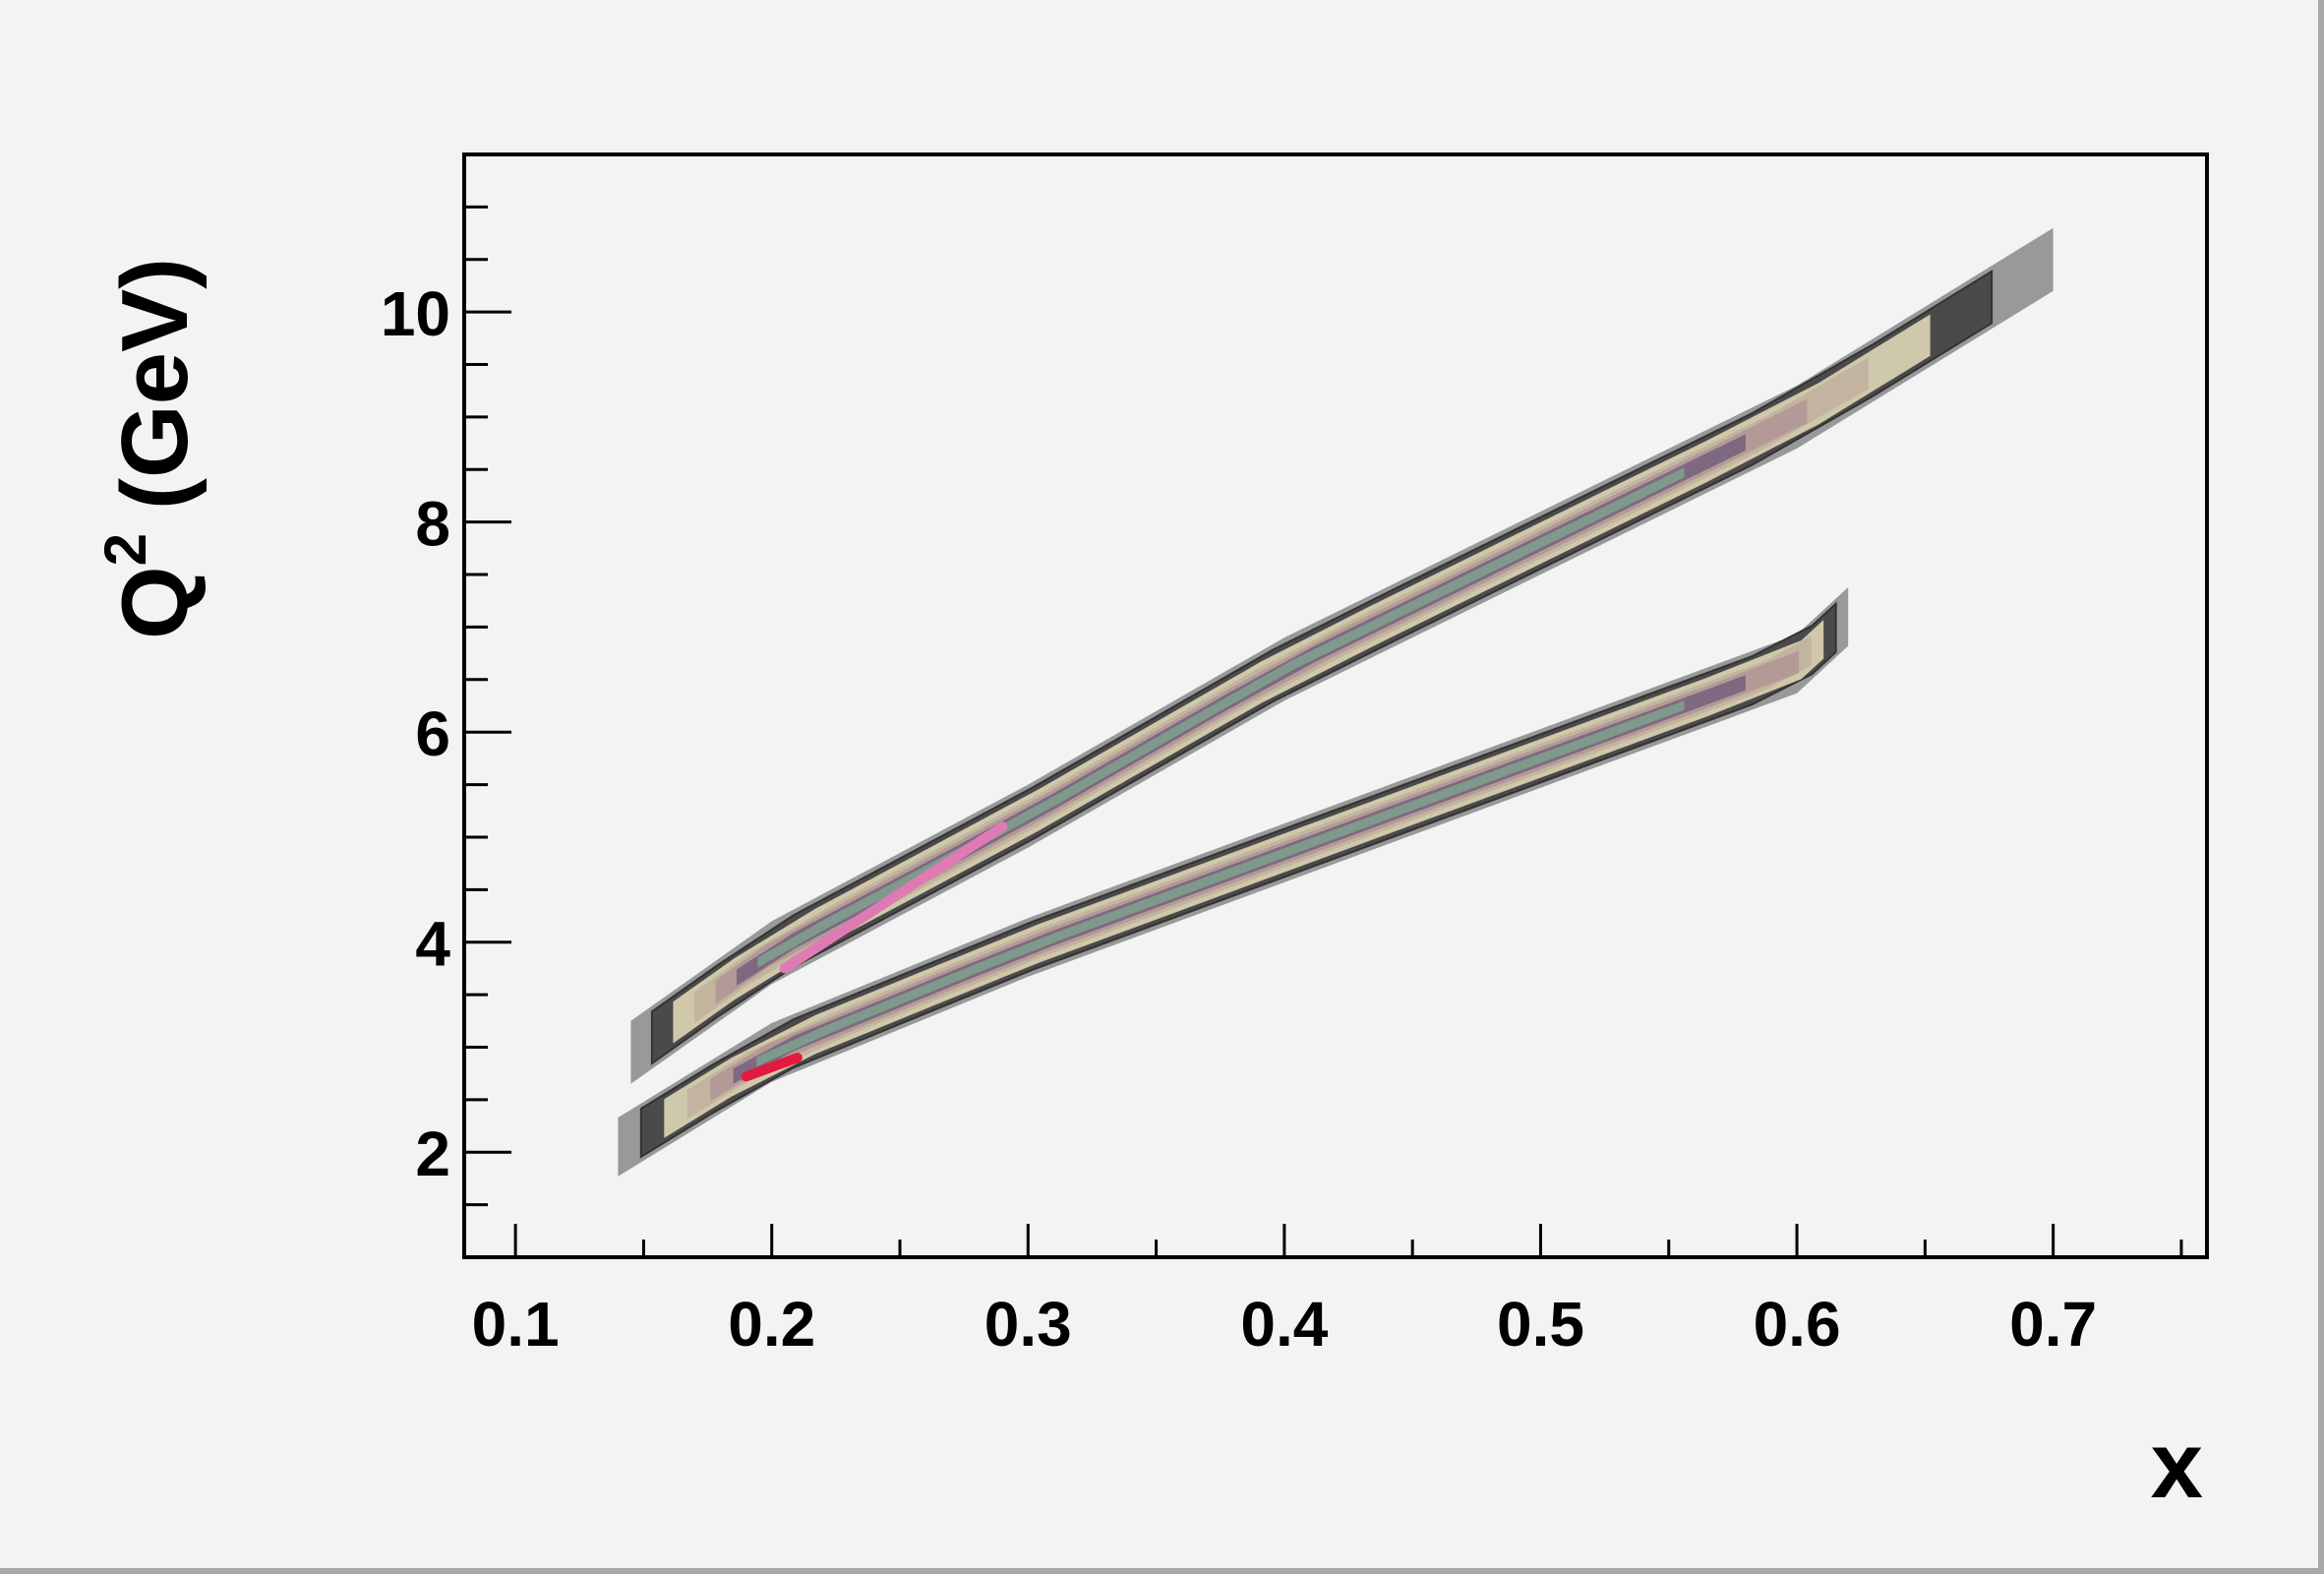 This screenshot has width=2324, height=1574. I want to click on x-tick-label: 0.6, so click(1797, 1324).